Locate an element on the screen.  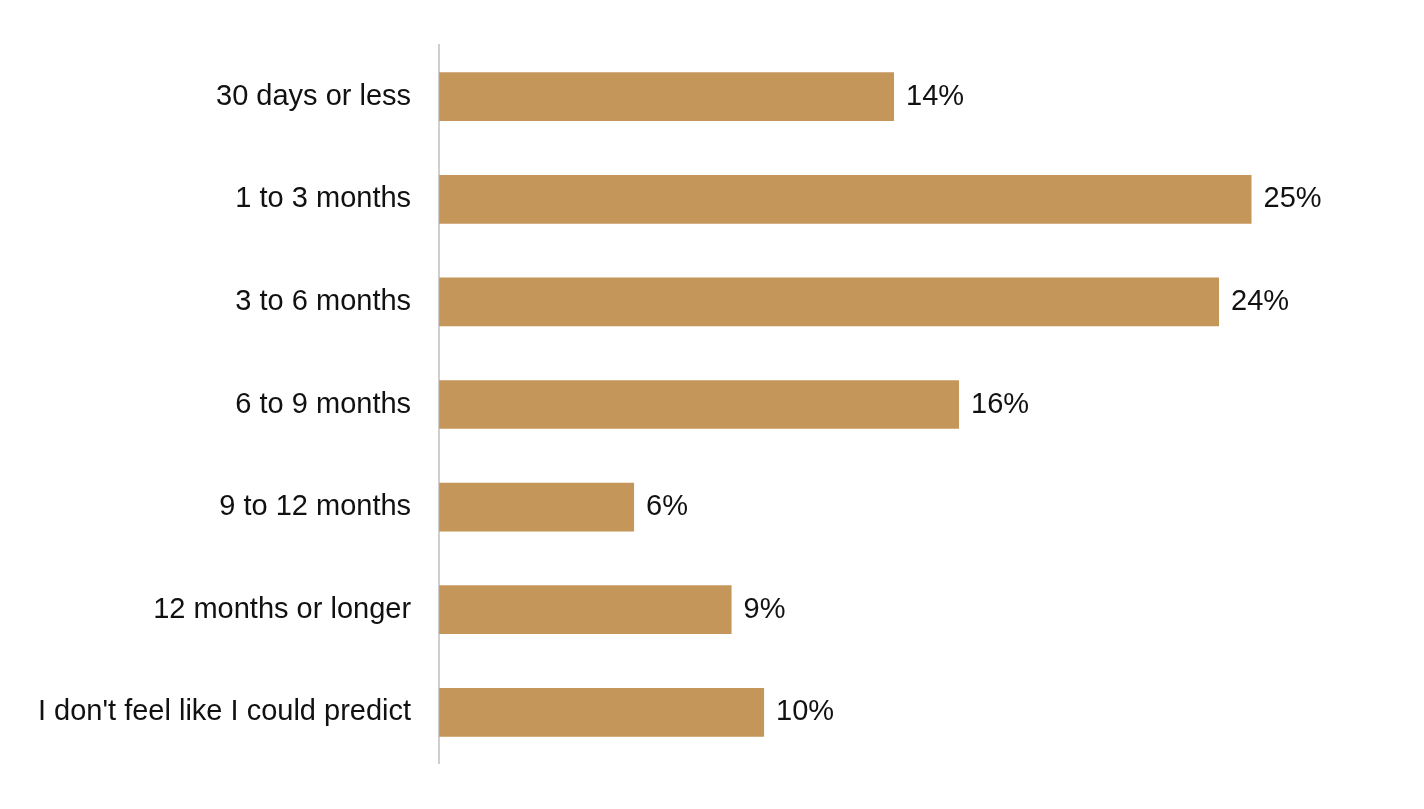
y-tick-label: 1 to 3 months is located at coordinates (323, 197).